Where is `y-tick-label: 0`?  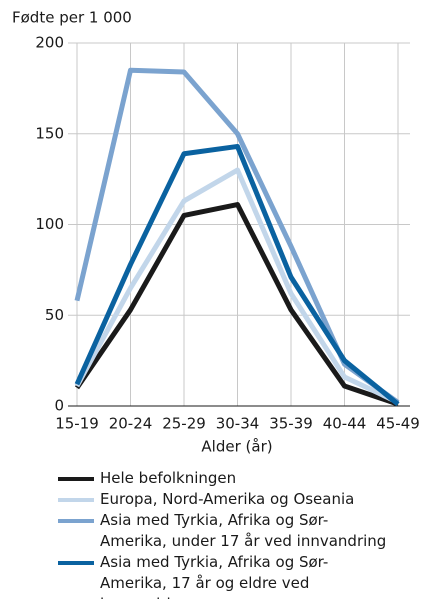 y-tick-label: 0 is located at coordinates (59, 406).